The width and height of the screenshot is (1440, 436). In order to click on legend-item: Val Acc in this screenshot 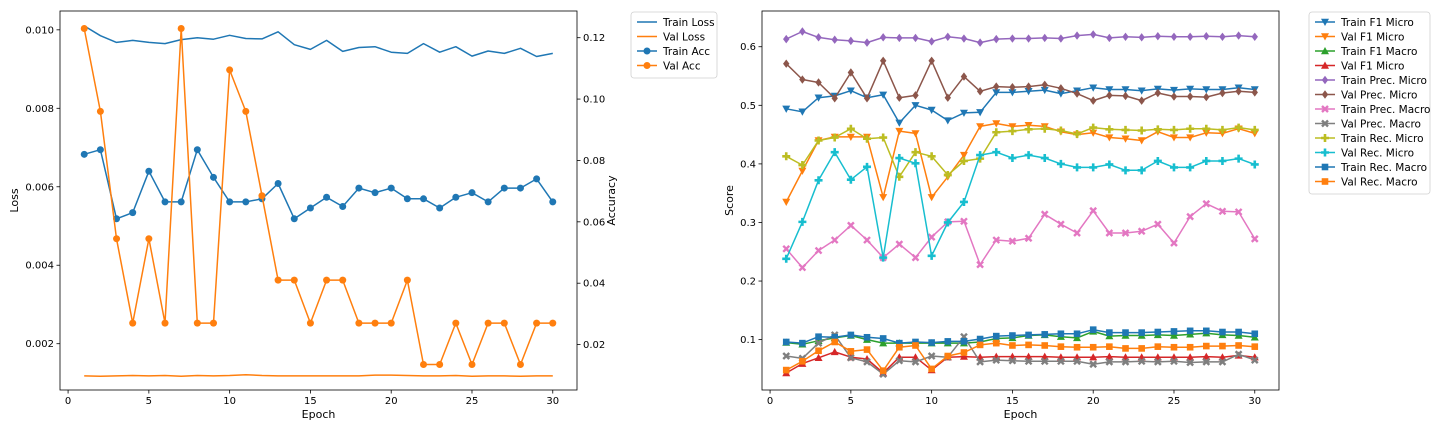, I will do `click(669, 66)`.